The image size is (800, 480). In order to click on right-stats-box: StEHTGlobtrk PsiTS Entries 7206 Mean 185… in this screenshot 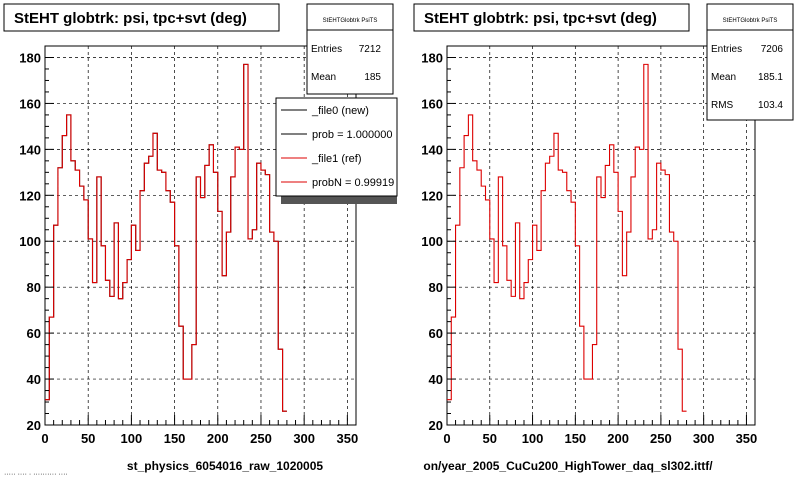, I will do `click(750, 62)`.